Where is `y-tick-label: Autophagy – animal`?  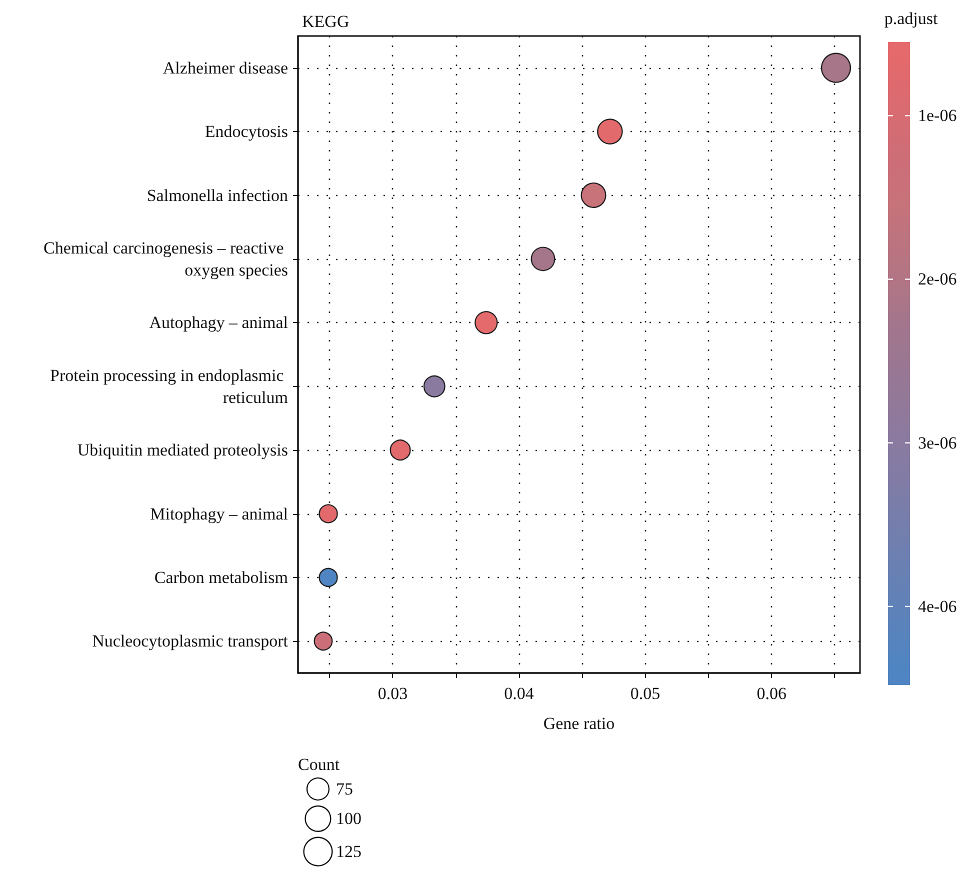
y-tick-label: Autophagy – animal is located at coordinates (218, 322).